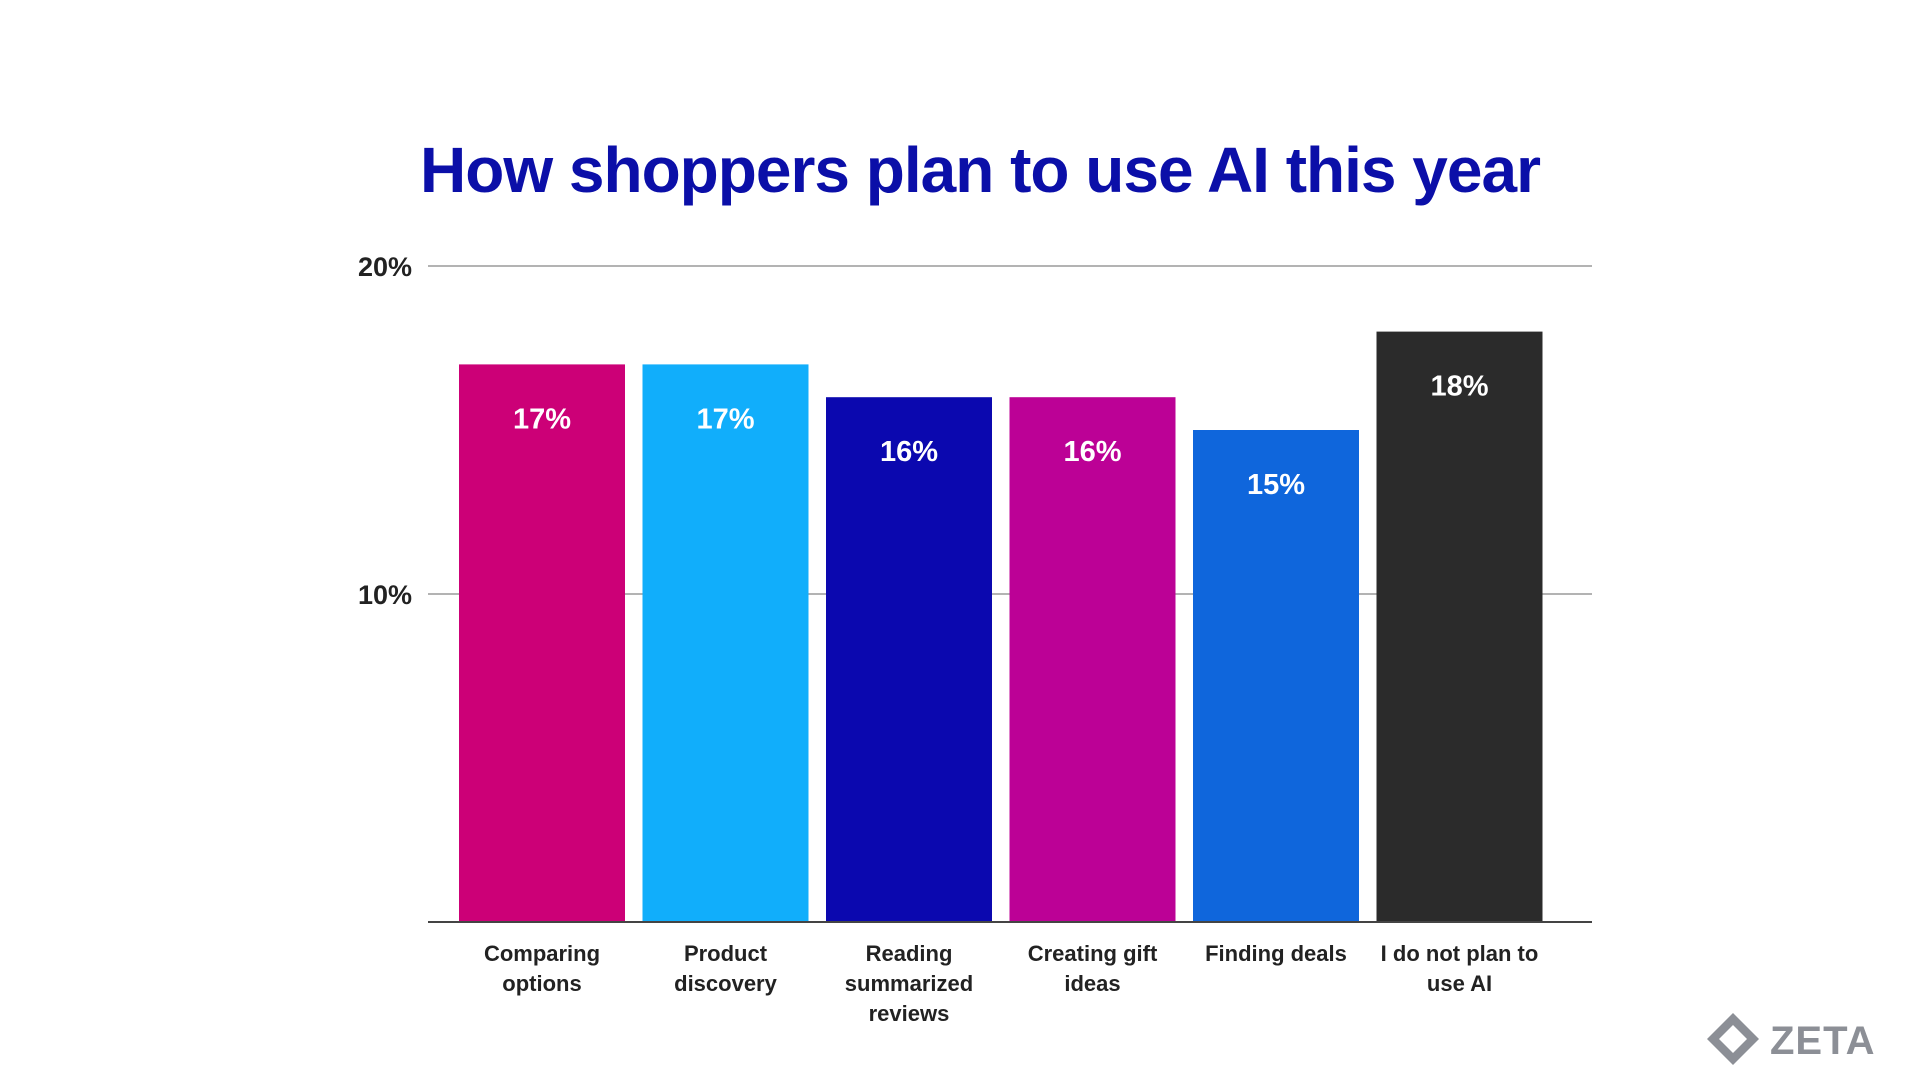 The height and width of the screenshot is (1080, 1920). Describe the element at coordinates (1276, 485) in the screenshot. I see `bar-data-label: 15%` at that location.